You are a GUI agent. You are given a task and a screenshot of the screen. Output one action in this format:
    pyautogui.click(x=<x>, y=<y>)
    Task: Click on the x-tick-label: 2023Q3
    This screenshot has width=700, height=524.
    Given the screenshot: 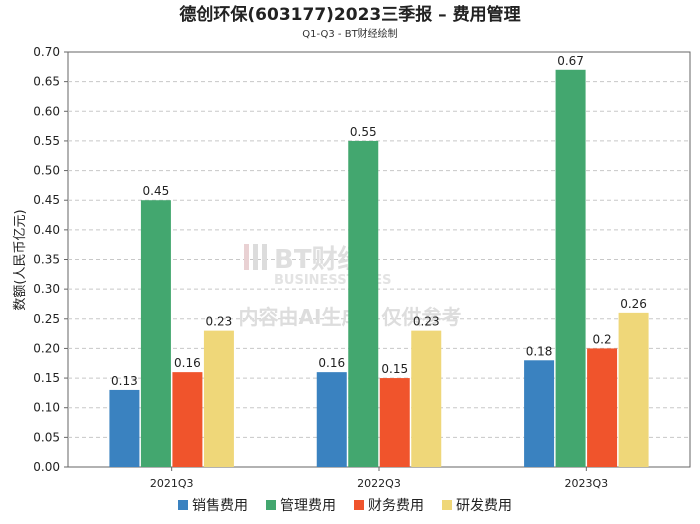 What is the action you would take?
    pyautogui.click(x=587, y=483)
    